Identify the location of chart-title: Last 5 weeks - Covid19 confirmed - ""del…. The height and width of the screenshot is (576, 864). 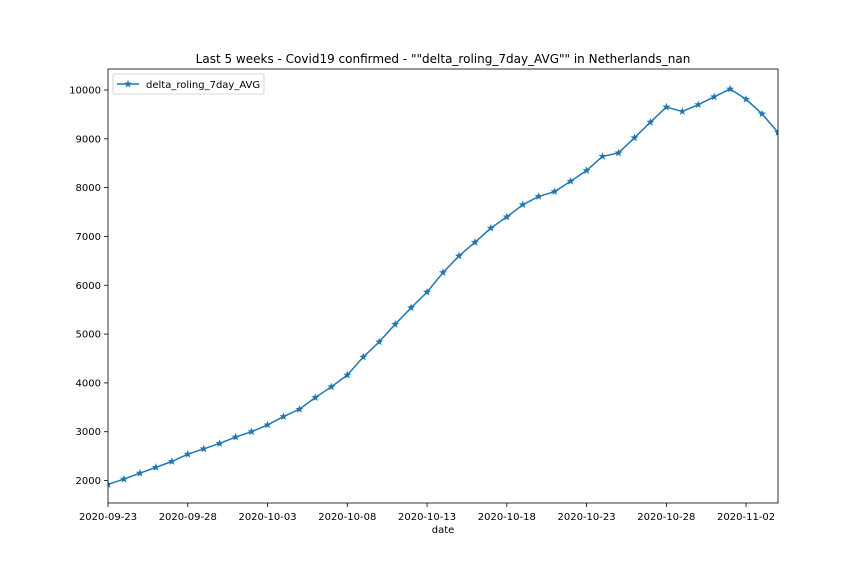
(443, 59).